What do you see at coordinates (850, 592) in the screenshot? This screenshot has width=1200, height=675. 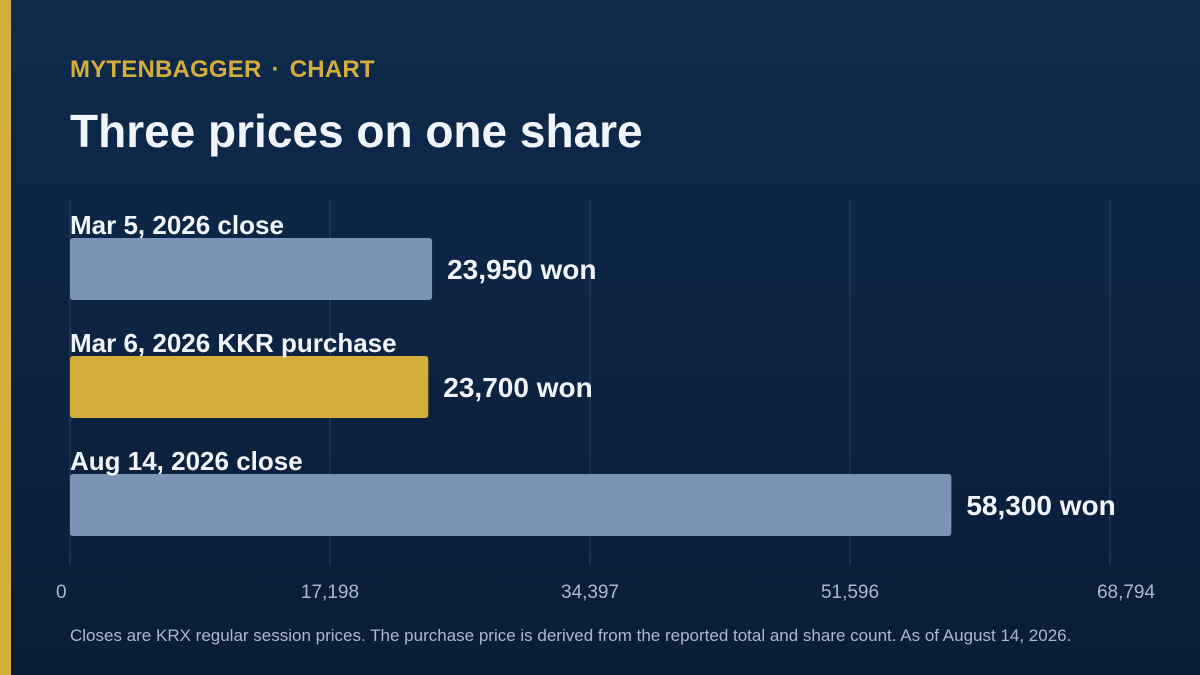 I see `x-tick-label: 51,596` at bounding box center [850, 592].